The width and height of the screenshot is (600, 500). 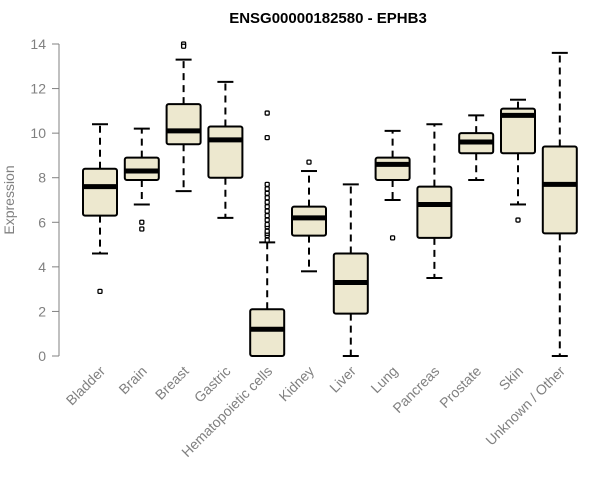 I want to click on box-bladder, so click(x=100, y=209).